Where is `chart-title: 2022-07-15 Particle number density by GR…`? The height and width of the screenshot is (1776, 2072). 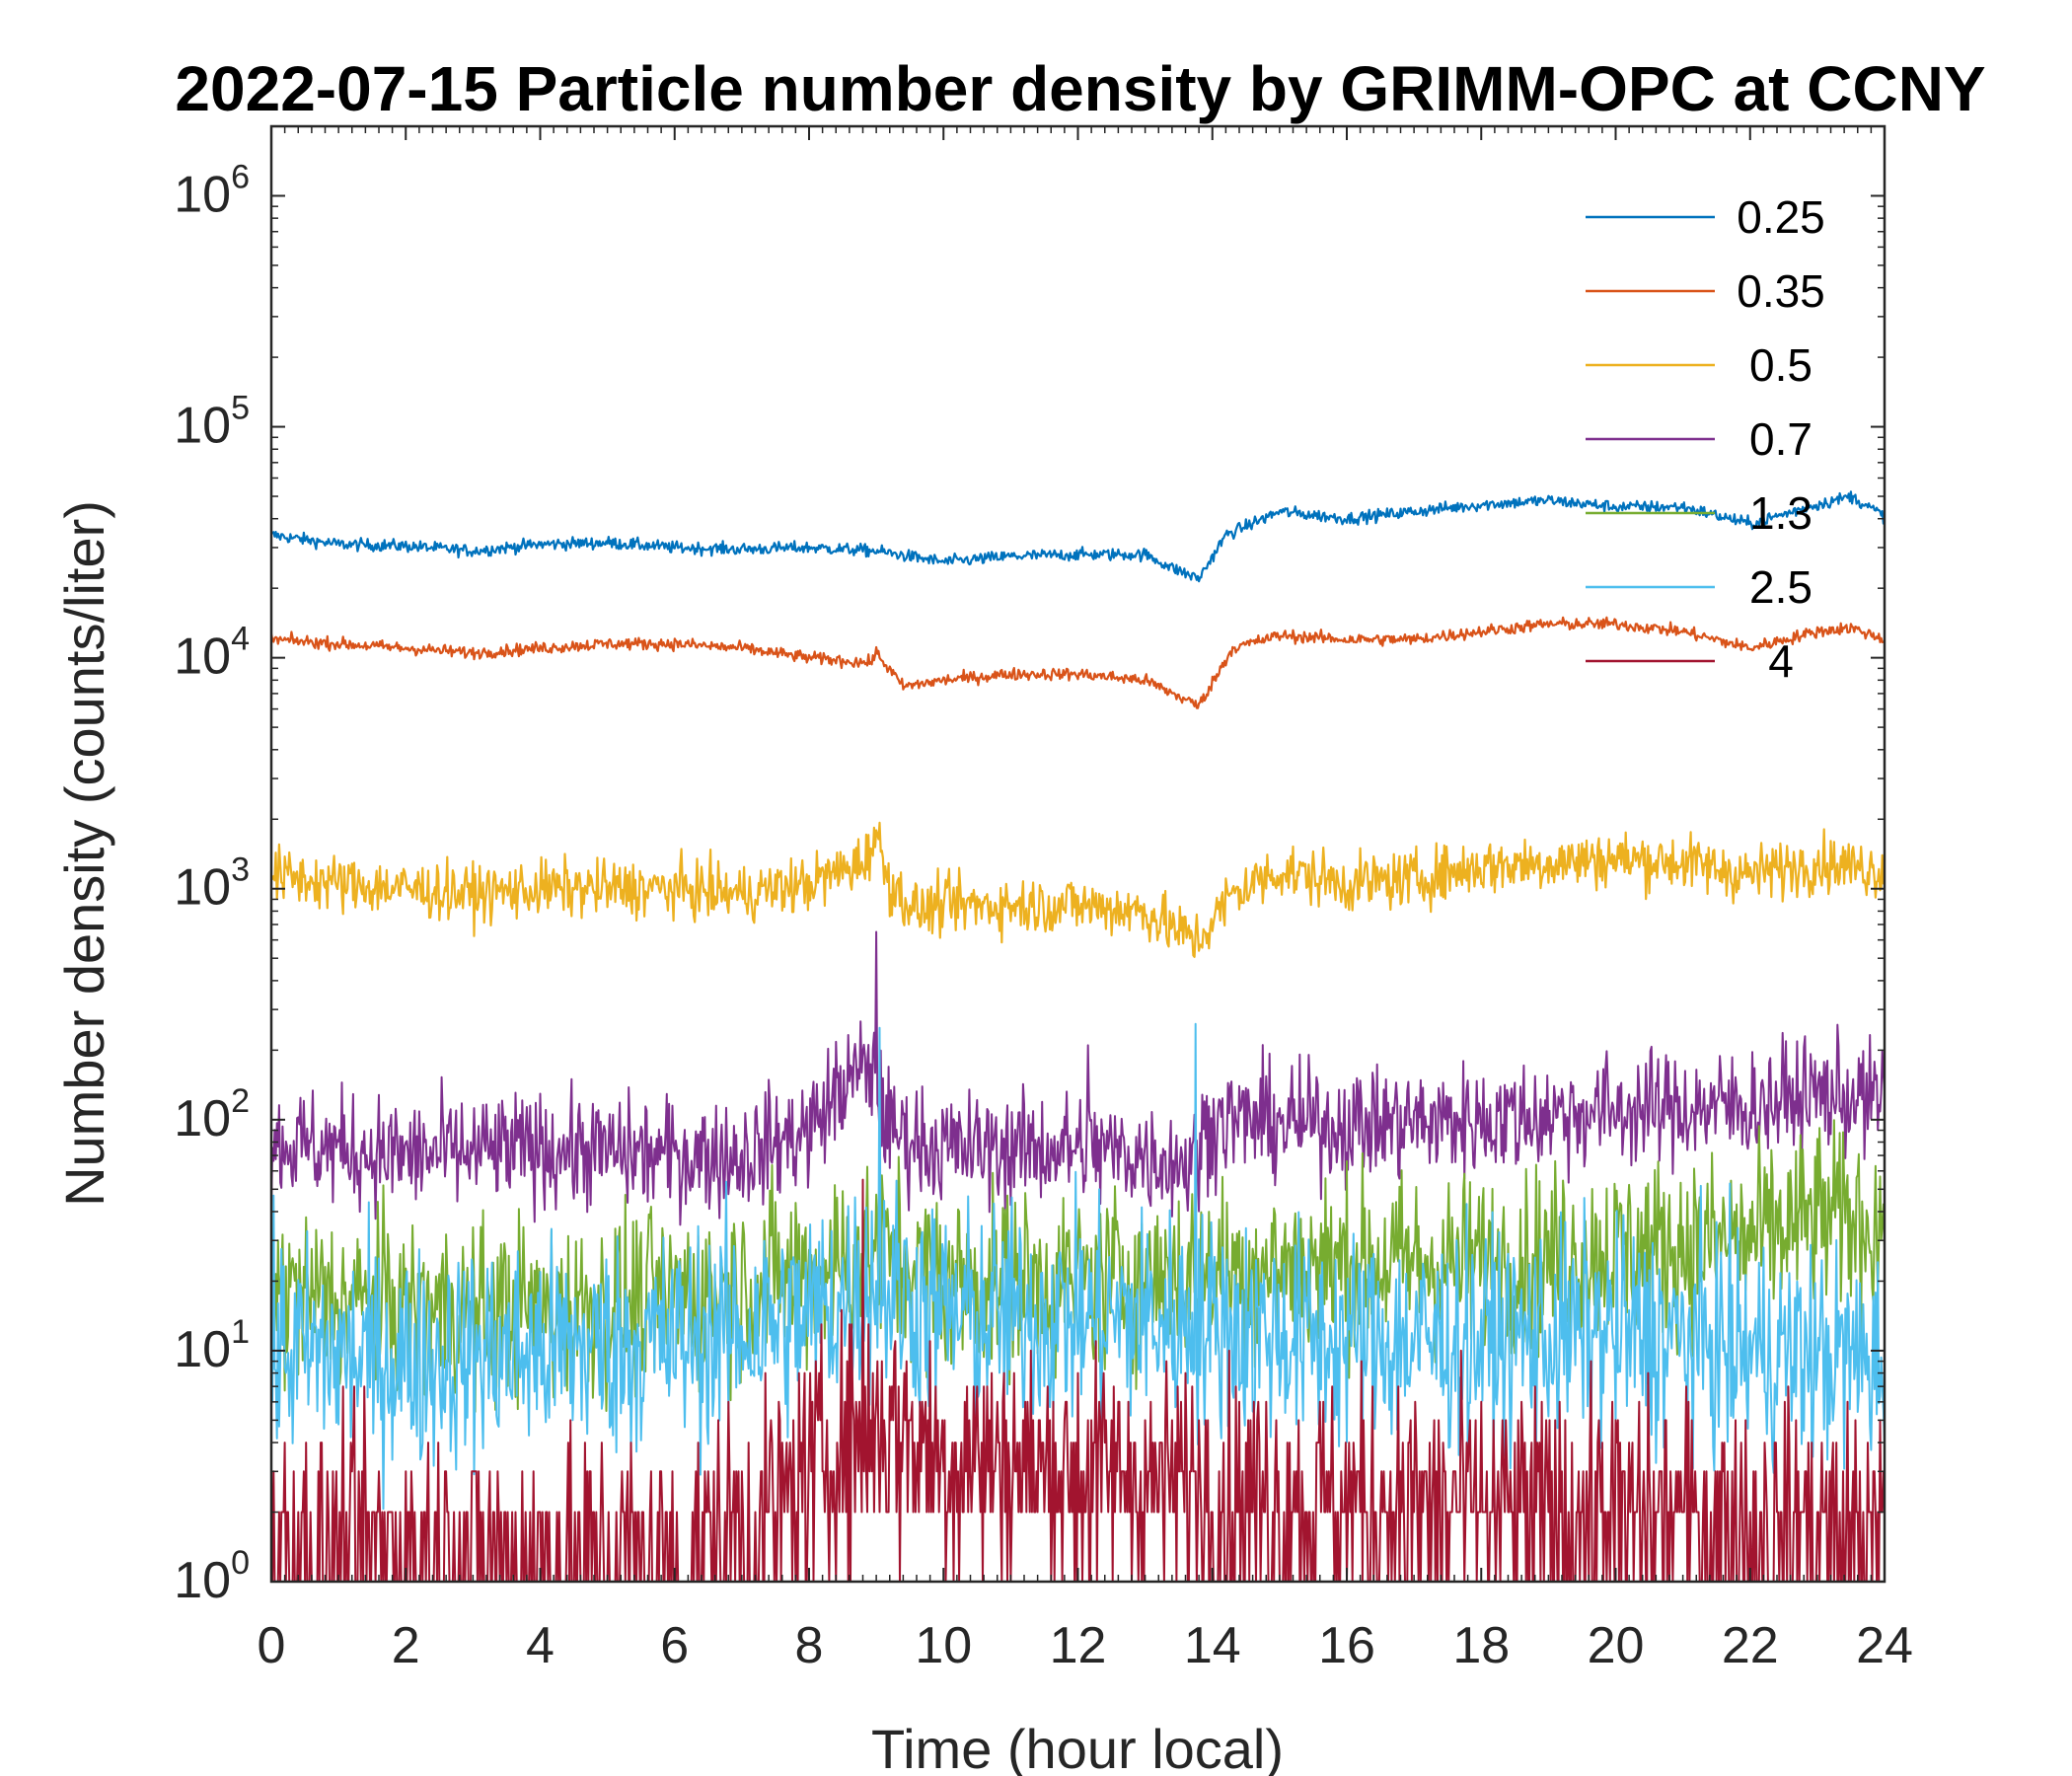
chart-title: 2022-07-15 Particle number density by GR… is located at coordinates (1080, 89).